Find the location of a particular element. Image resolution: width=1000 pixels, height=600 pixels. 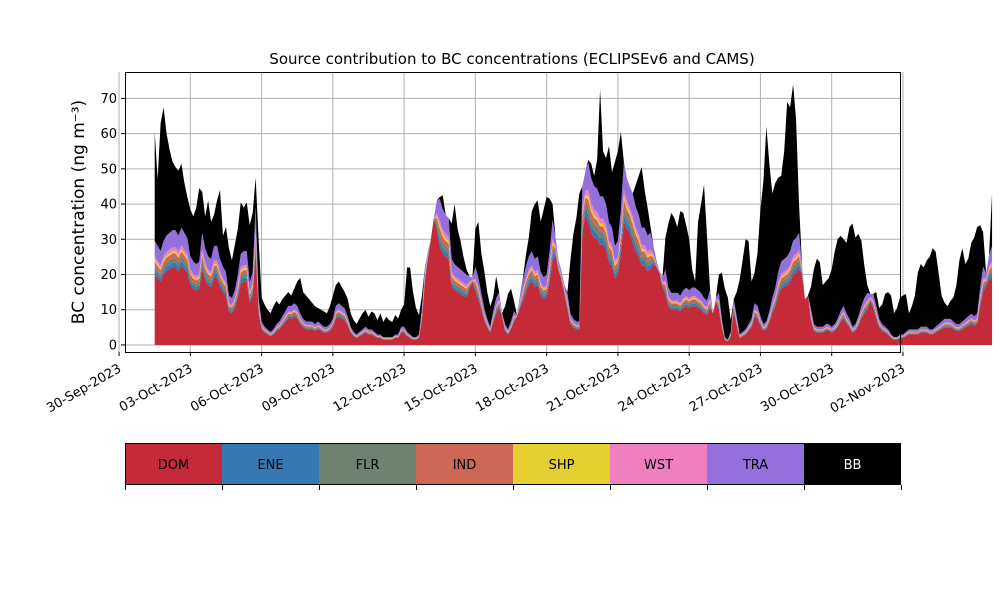

x-tick-label: 24-Oct-2023 is located at coordinates (655, 388).